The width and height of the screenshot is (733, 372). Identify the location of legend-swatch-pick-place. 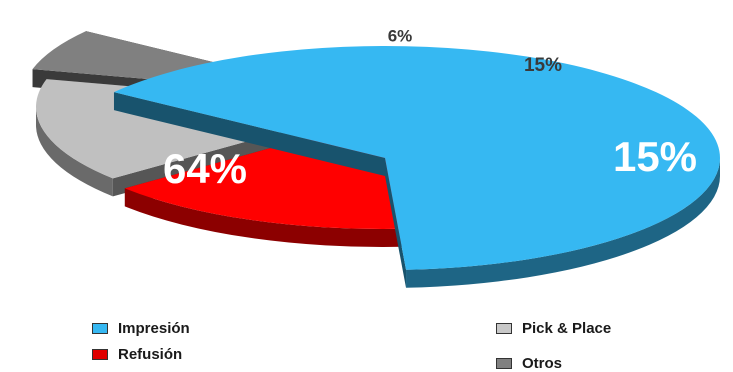
(504, 328).